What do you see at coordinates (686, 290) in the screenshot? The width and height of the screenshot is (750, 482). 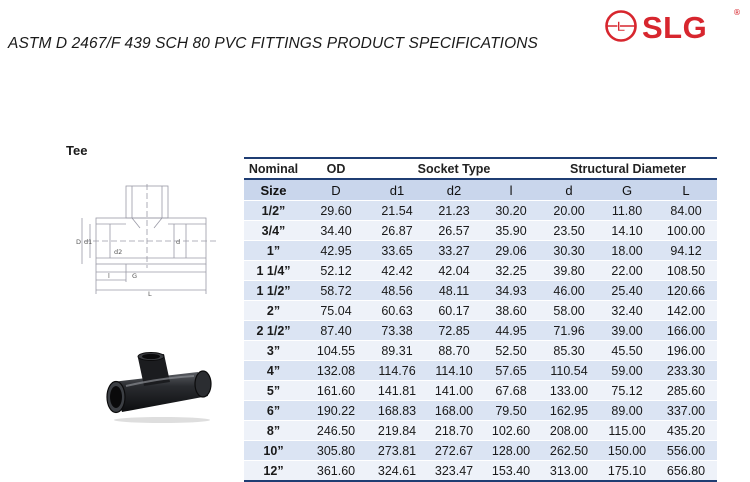 I see `cell-length-l: 120.66` at bounding box center [686, 290].